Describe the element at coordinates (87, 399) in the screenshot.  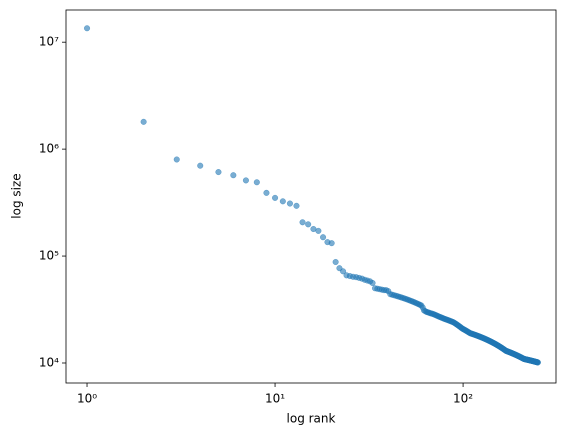
I see `x-tick-label: 10⁰` at that location.